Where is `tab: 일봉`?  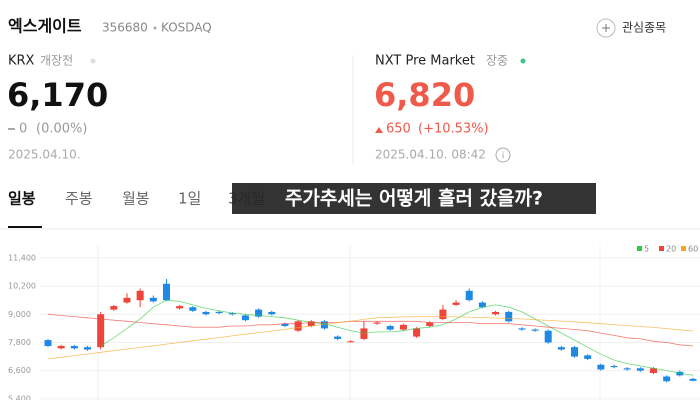 tab: 일봉 is located at coordinates (22, 199).